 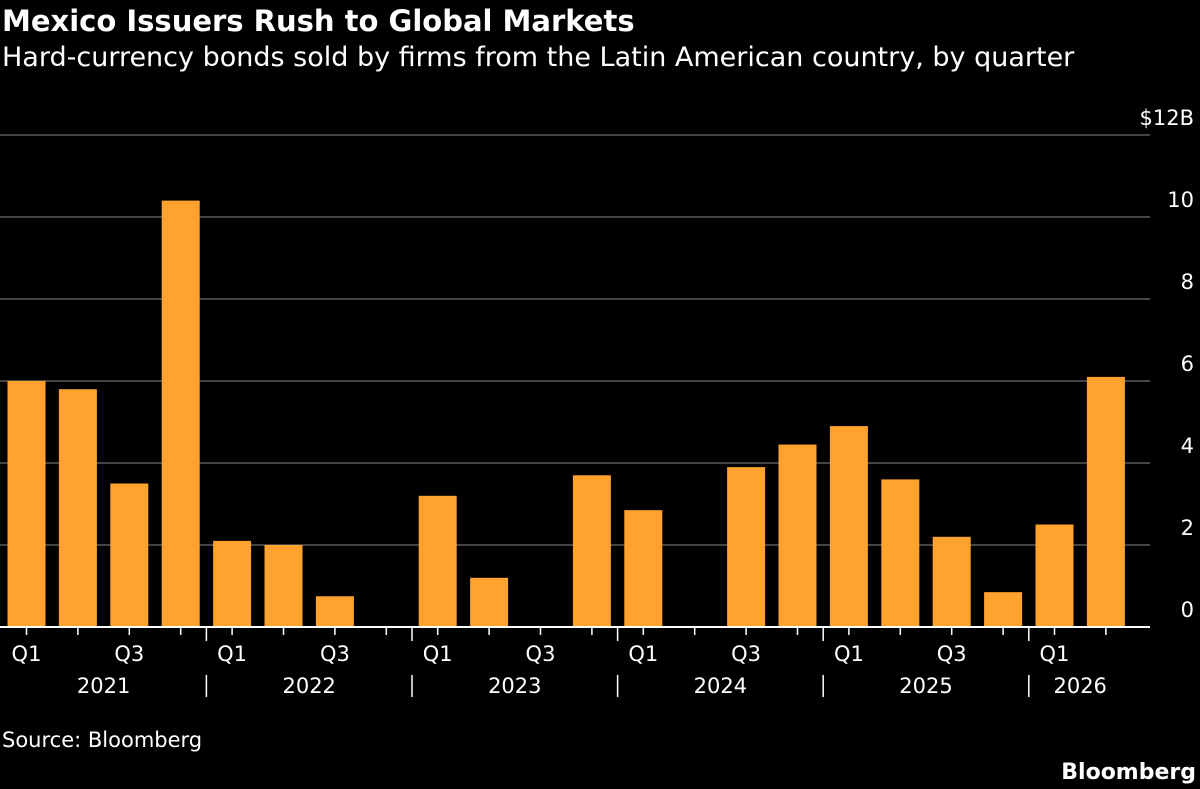 I want to click on y-tick-label: 8, so click(x=1187, y=282).